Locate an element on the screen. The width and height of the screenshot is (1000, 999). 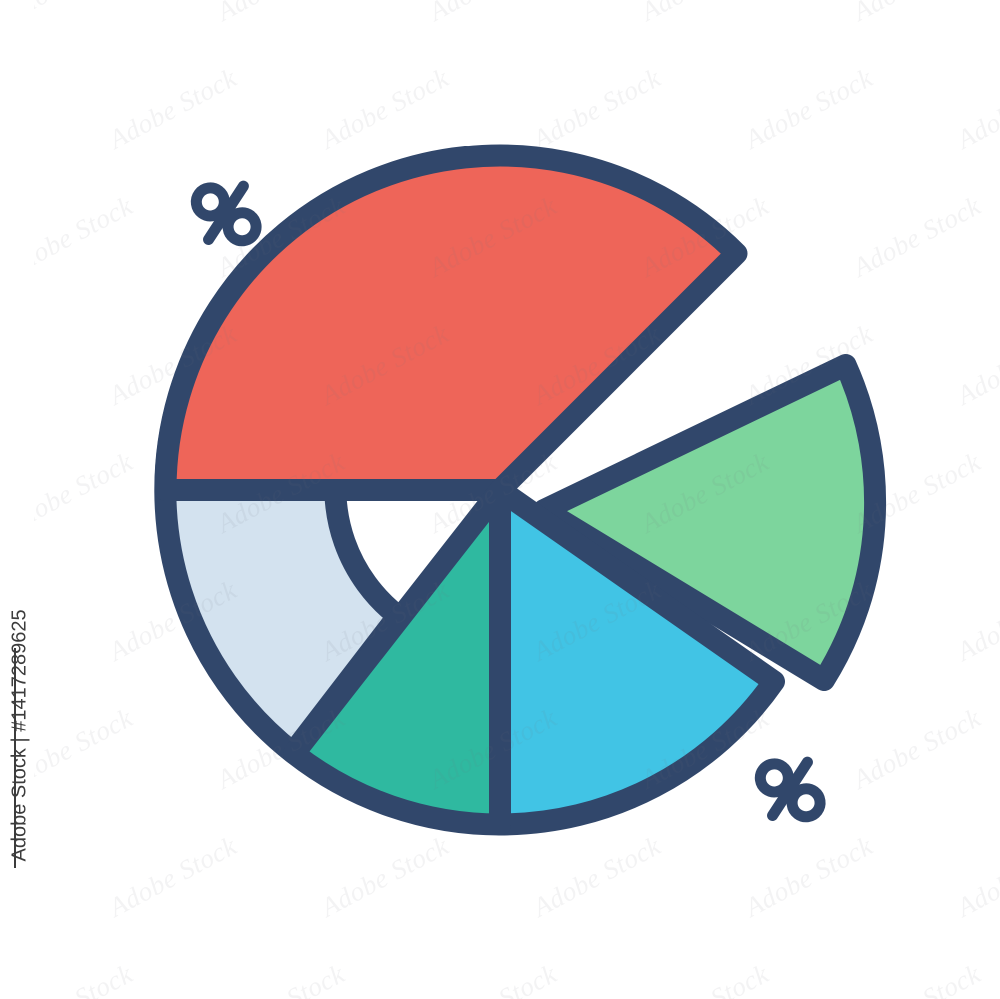
green-slice is located at coordinates (710, 522).